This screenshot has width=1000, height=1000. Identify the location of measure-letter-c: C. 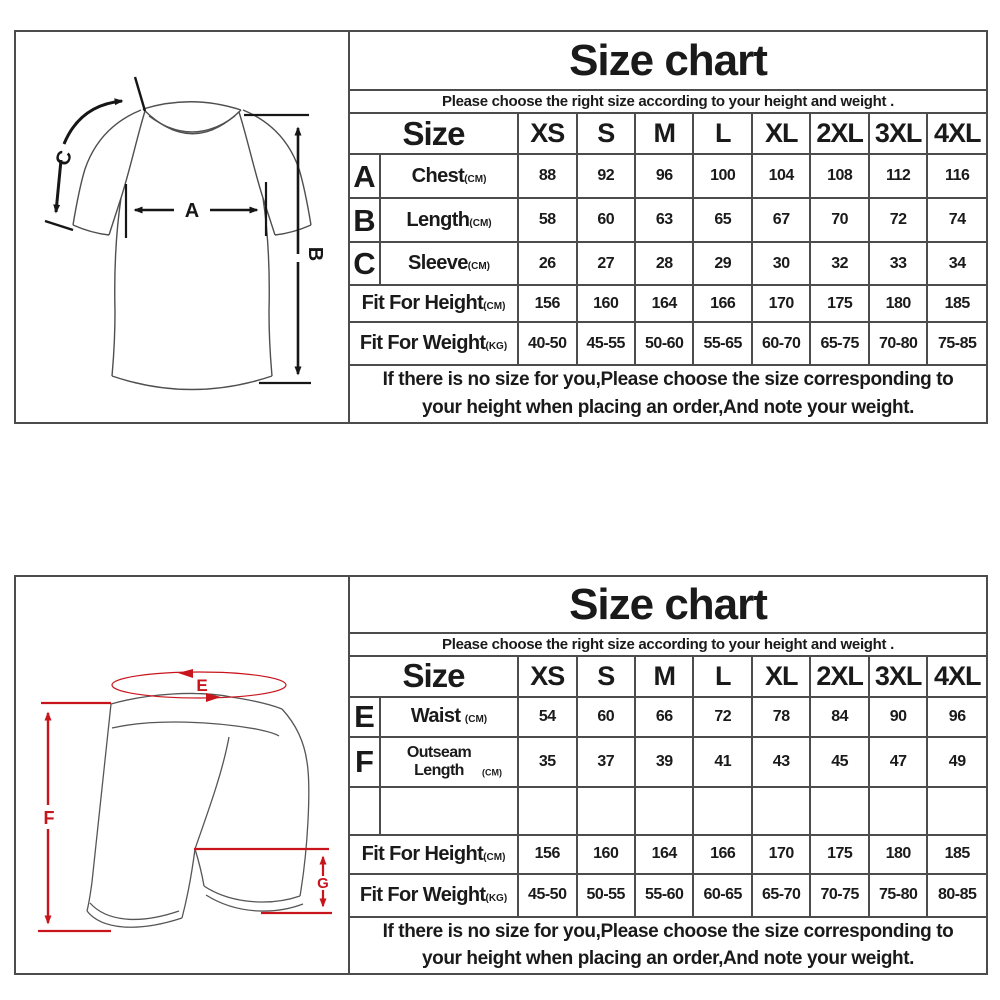
(365, 263).